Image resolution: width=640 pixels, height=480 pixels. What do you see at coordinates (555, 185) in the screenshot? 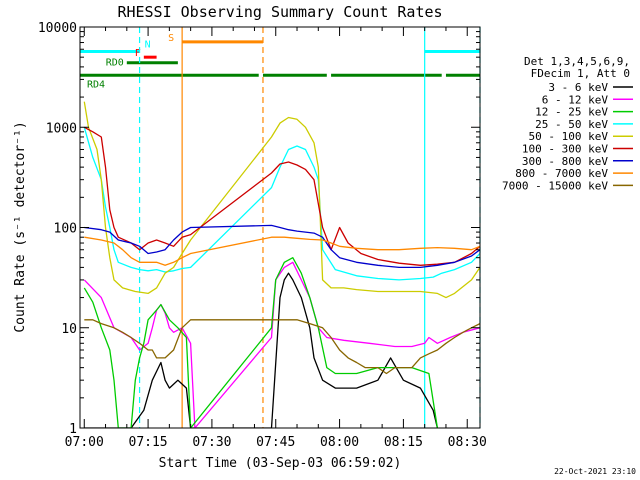
I see `legend-label: 7000 - 15000 keV` at bounding box center [555, 185].